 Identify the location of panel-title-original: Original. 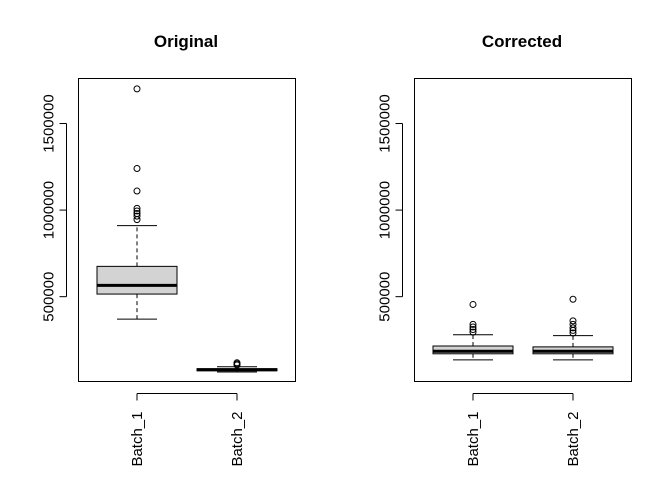
(186, 41).